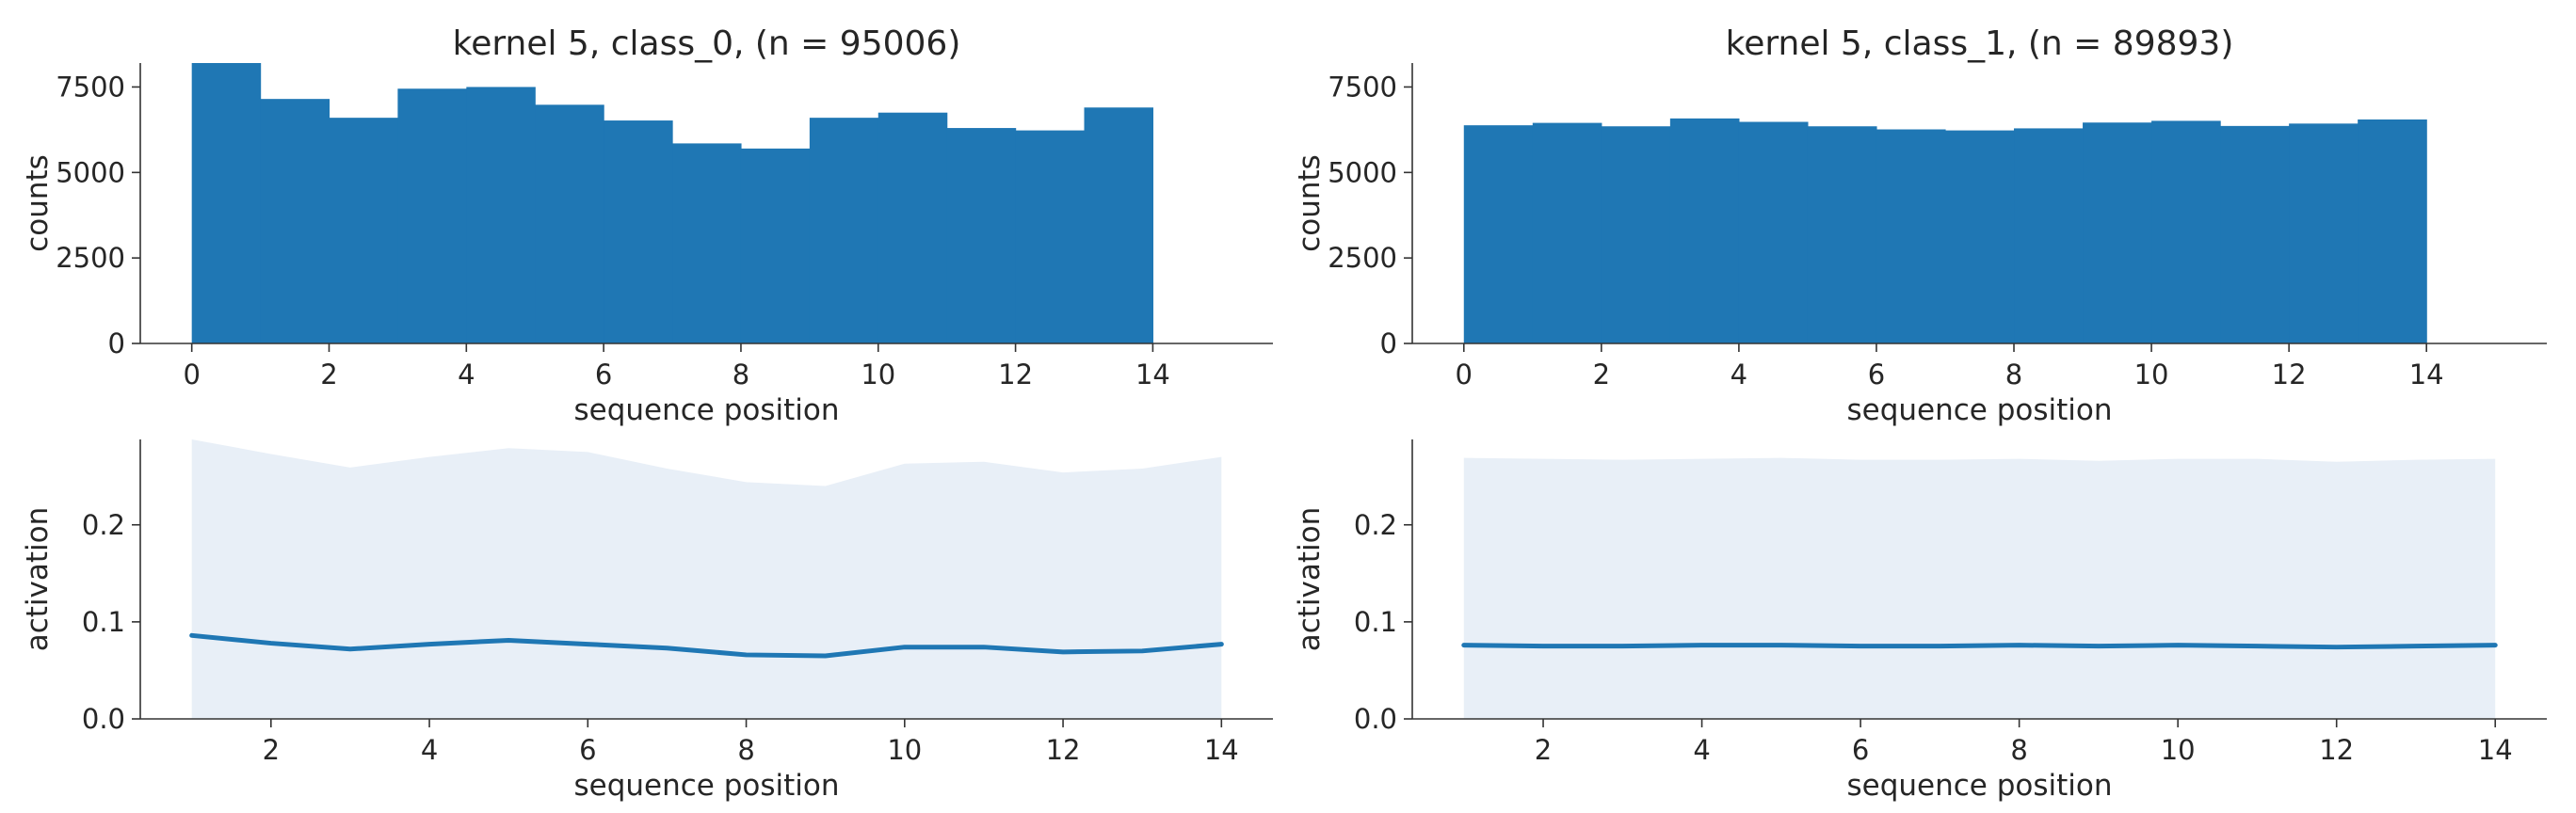 The image size is (2576, 813). Describe the element at coordinates (1980, 43) in the screenshot. I see `chart-title: kernel 5, class_1, (n = 89893)` at that location.